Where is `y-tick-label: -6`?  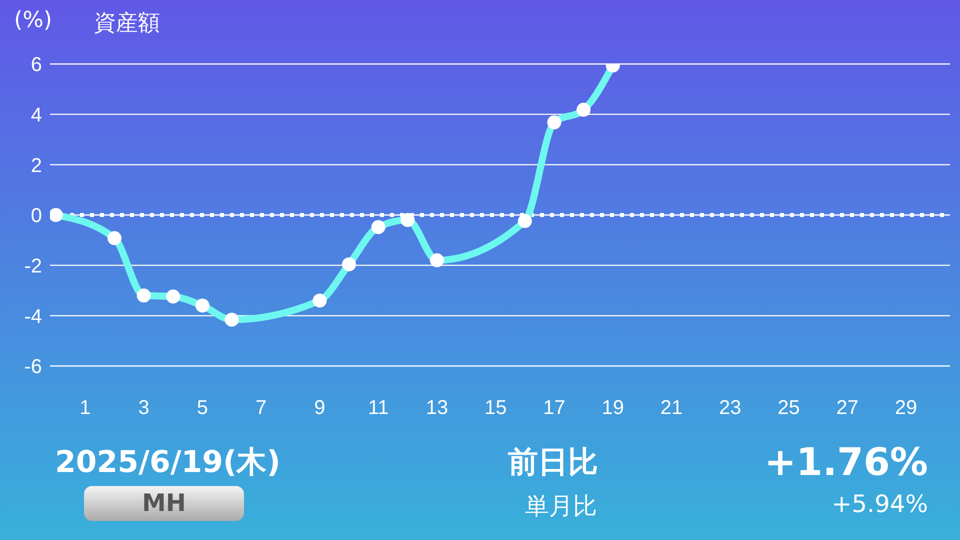 y-tick-label: -6 is located at coordinates (33, 367).